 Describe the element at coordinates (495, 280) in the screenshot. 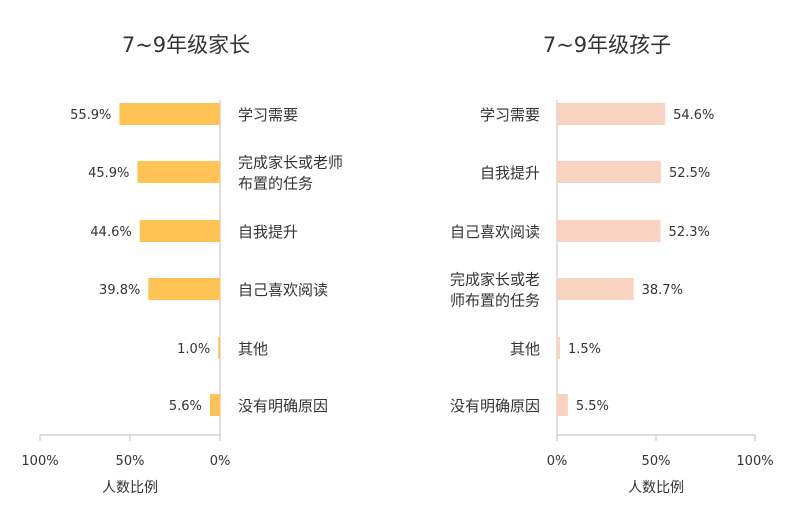

I see `right-category-label: 完成家长或老` at that location.